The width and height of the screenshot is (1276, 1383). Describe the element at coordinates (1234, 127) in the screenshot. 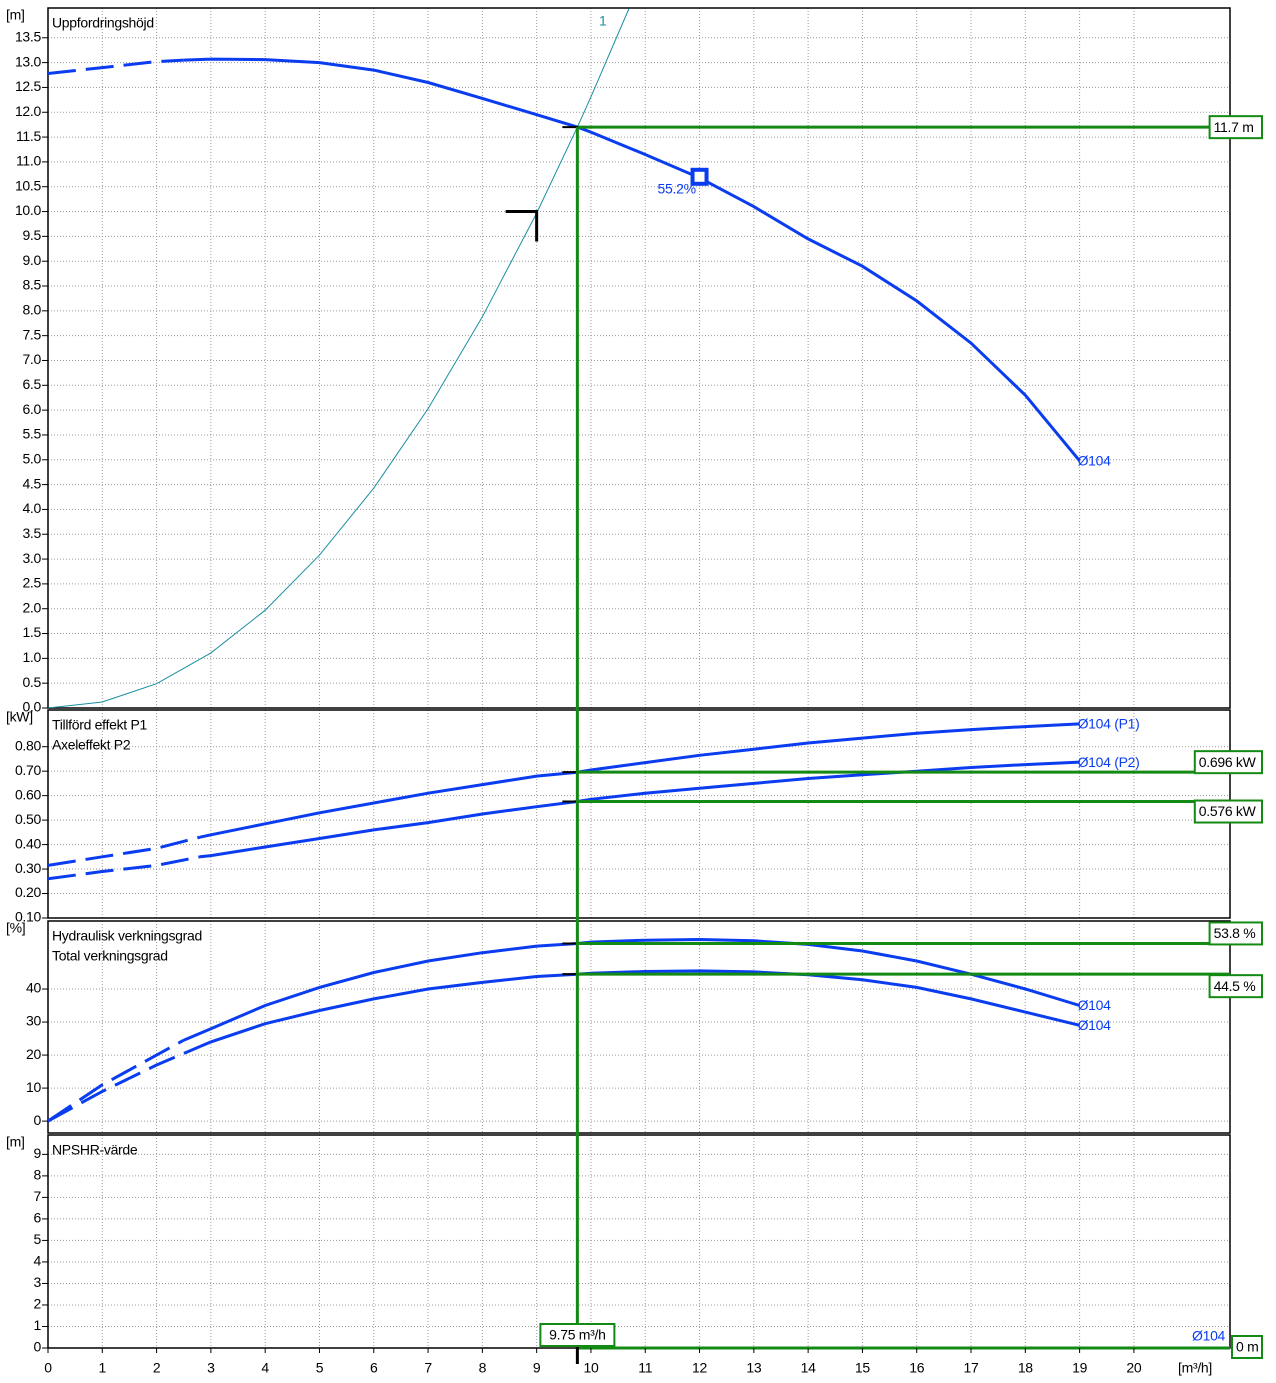

I see `reading-label: 11.7 m` at that location.